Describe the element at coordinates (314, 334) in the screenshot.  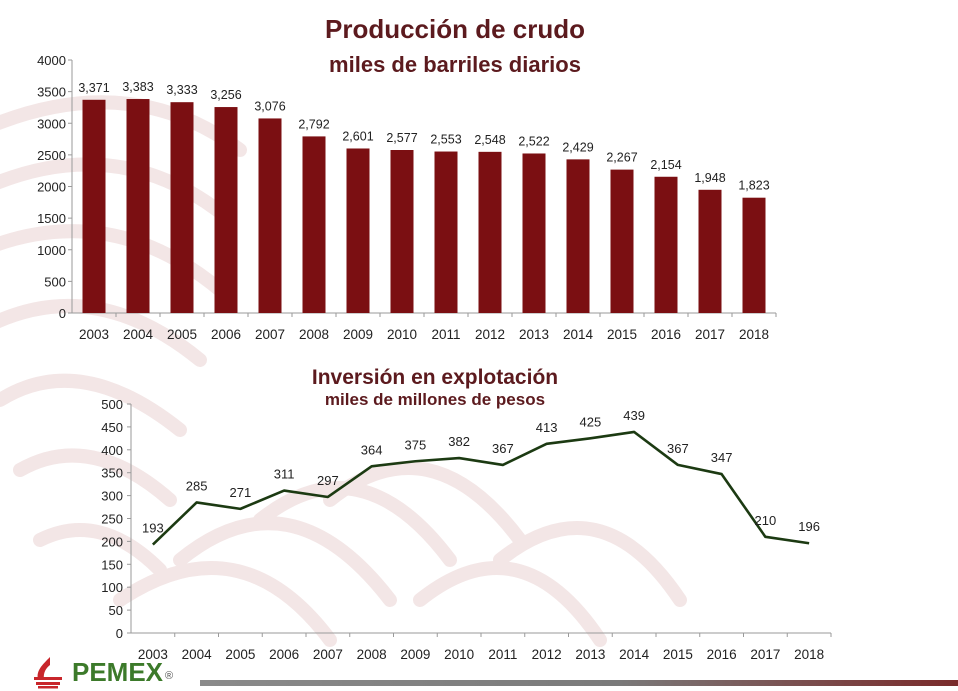
I see `bar-x-tick-label: 2008` at that location.